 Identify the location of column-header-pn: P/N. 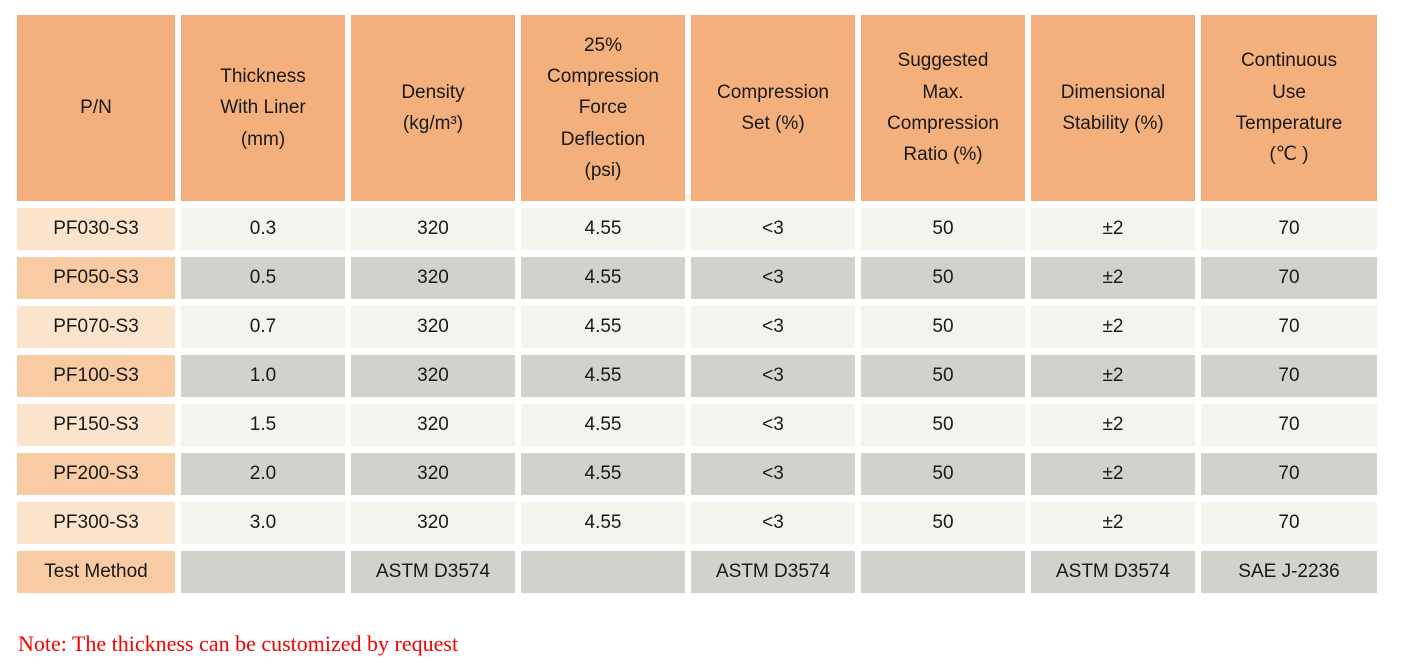
(96, 108).